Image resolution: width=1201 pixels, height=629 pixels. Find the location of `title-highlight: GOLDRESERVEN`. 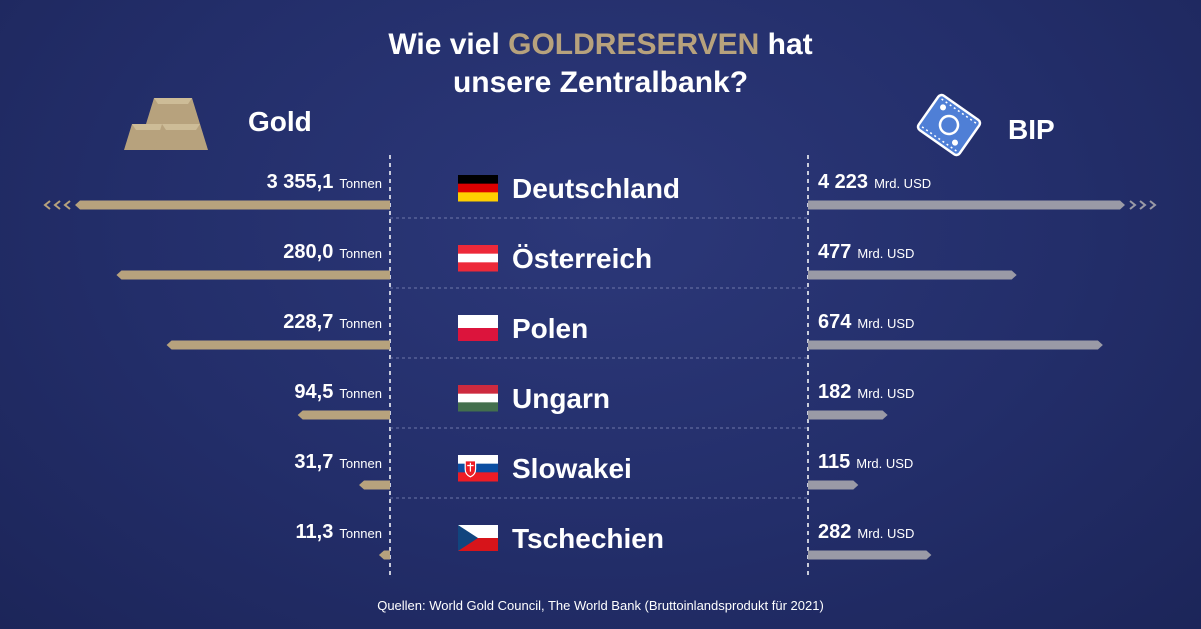

title-highlight: GOLDRESERVEN is located at coordinates (634, 44).